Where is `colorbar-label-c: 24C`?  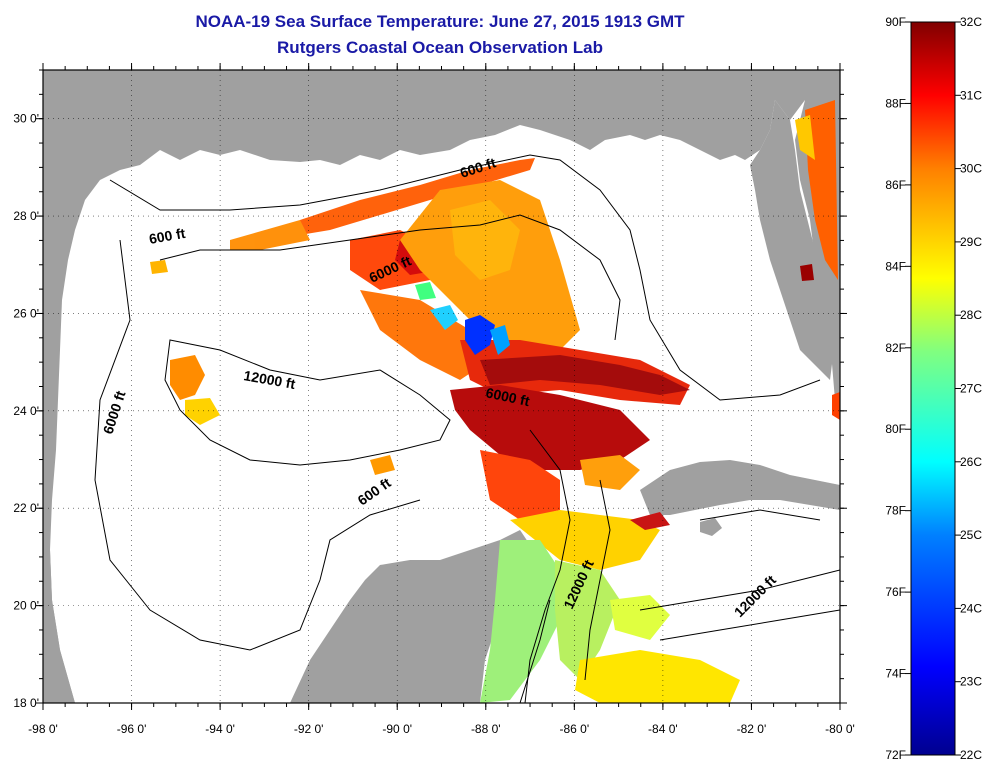 colorbar-label-c: 24C is located at coordinates (971, 608).